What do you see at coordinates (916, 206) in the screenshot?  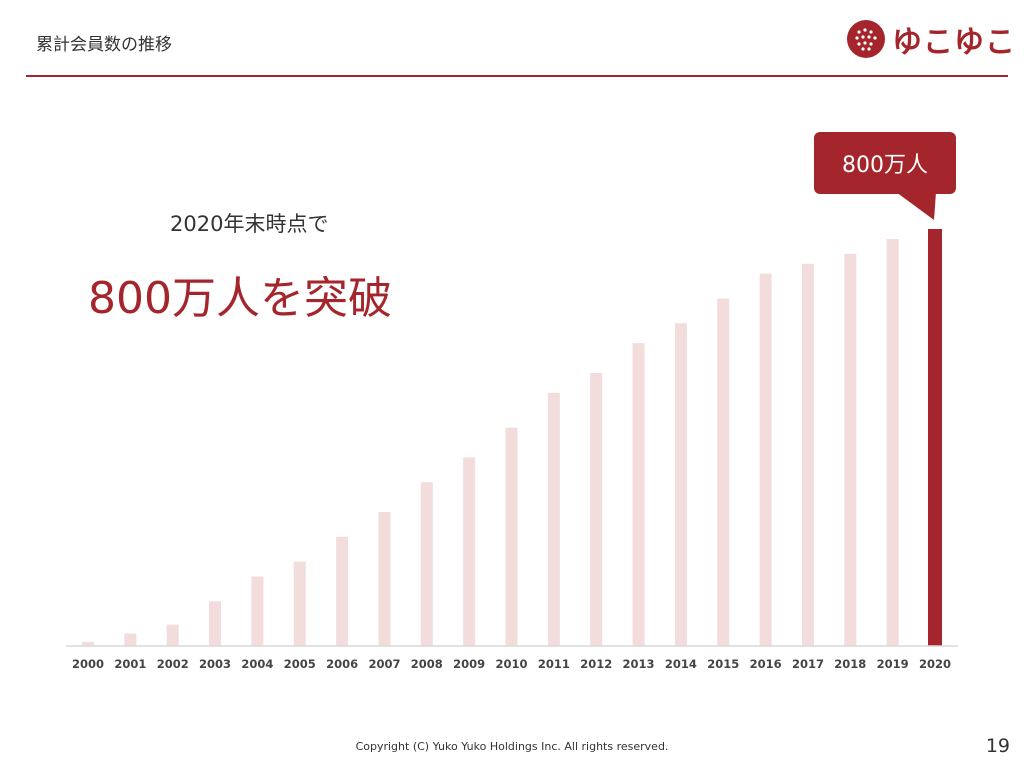 I see `callout-tail` at bounding box center [916, 206].